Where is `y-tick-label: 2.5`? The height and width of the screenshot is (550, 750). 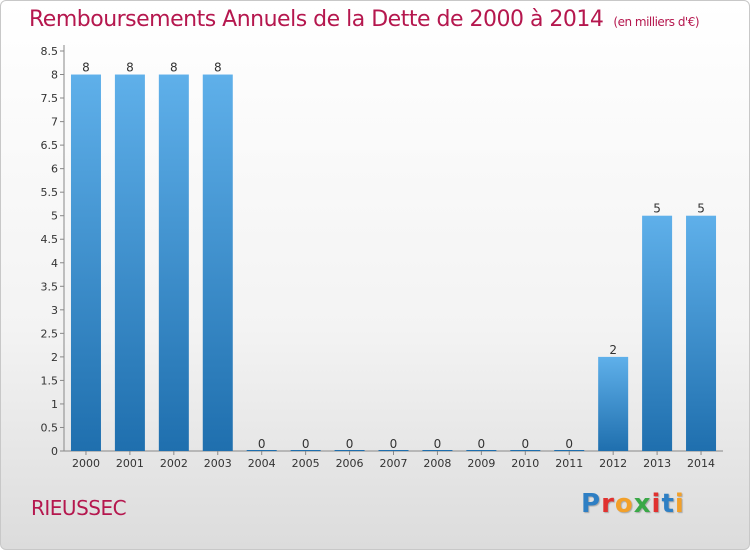
y-tick-label: 2.5 is located at coordinates (50, 333).